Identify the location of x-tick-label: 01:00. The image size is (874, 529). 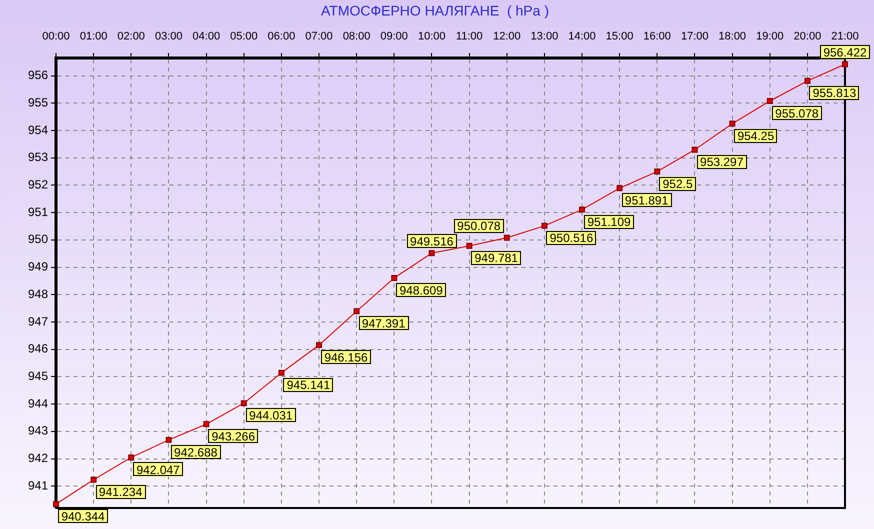
(94, 36).